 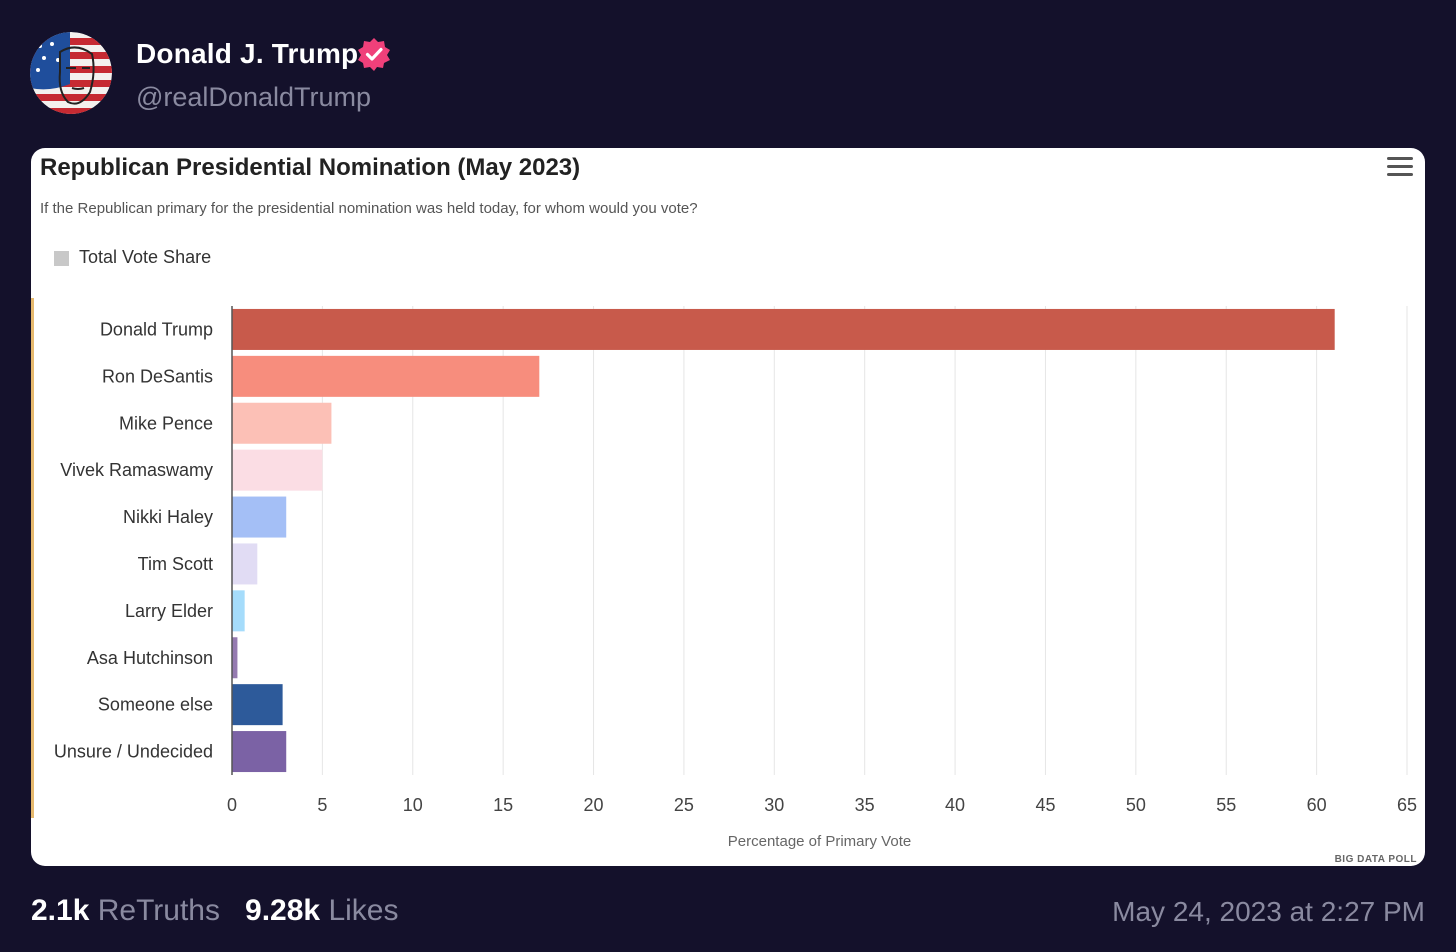 What do you see at coordinates (158, 910) in the screenshot?
I see `retruths-label: ReTruths` at bounding box center [158, 910].